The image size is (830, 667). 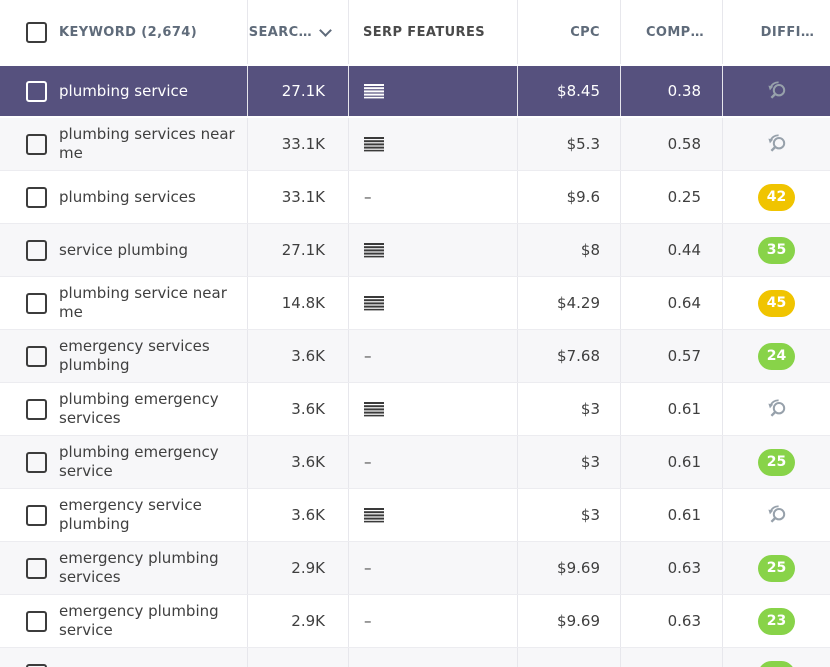 What do you see at coordinates (568, 32) in the screenshot?
I see `header-cpc: CPC` at bounding box center [568, 32].